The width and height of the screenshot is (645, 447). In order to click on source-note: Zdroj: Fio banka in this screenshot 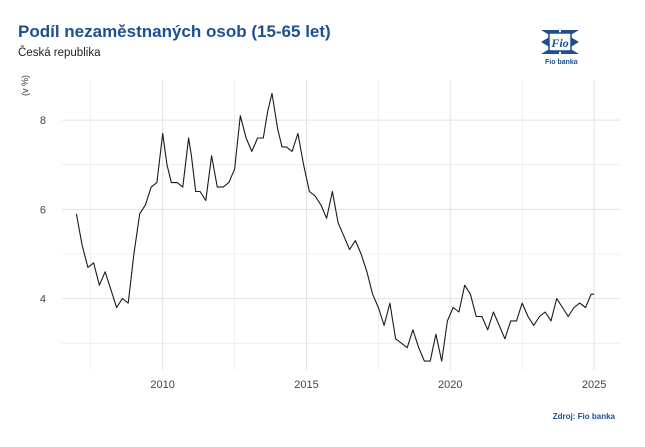, I will do `click(583, 416)`.